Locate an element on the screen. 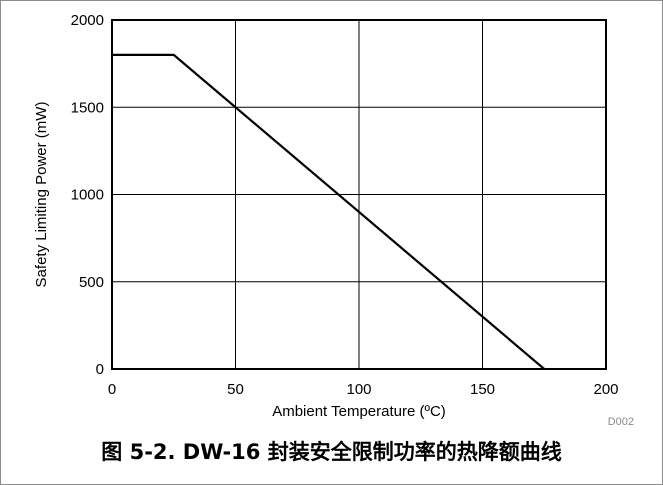 The height and width of the screenshot is (485, 663). x-tick-label: 0 is located at coordinates (112, 389).